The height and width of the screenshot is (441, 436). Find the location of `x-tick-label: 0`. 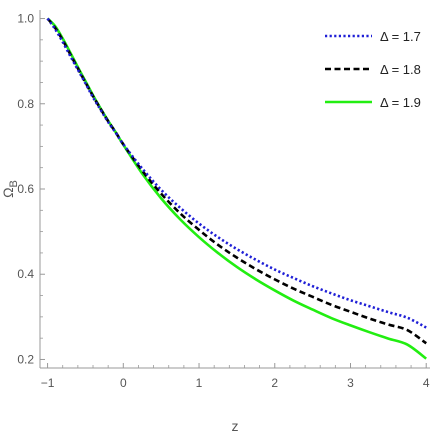

x-tick-label: 0 is located at coordinates (123, 383).